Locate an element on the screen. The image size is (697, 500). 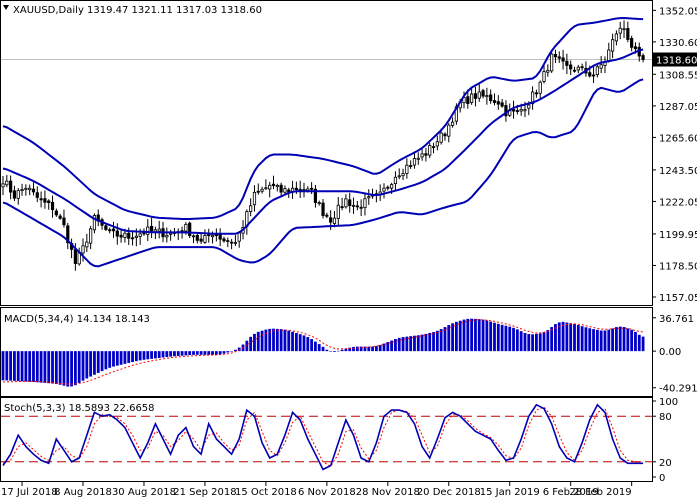
time-axis-label: 15 Jan 2019 is located at coordinates (510, 492).